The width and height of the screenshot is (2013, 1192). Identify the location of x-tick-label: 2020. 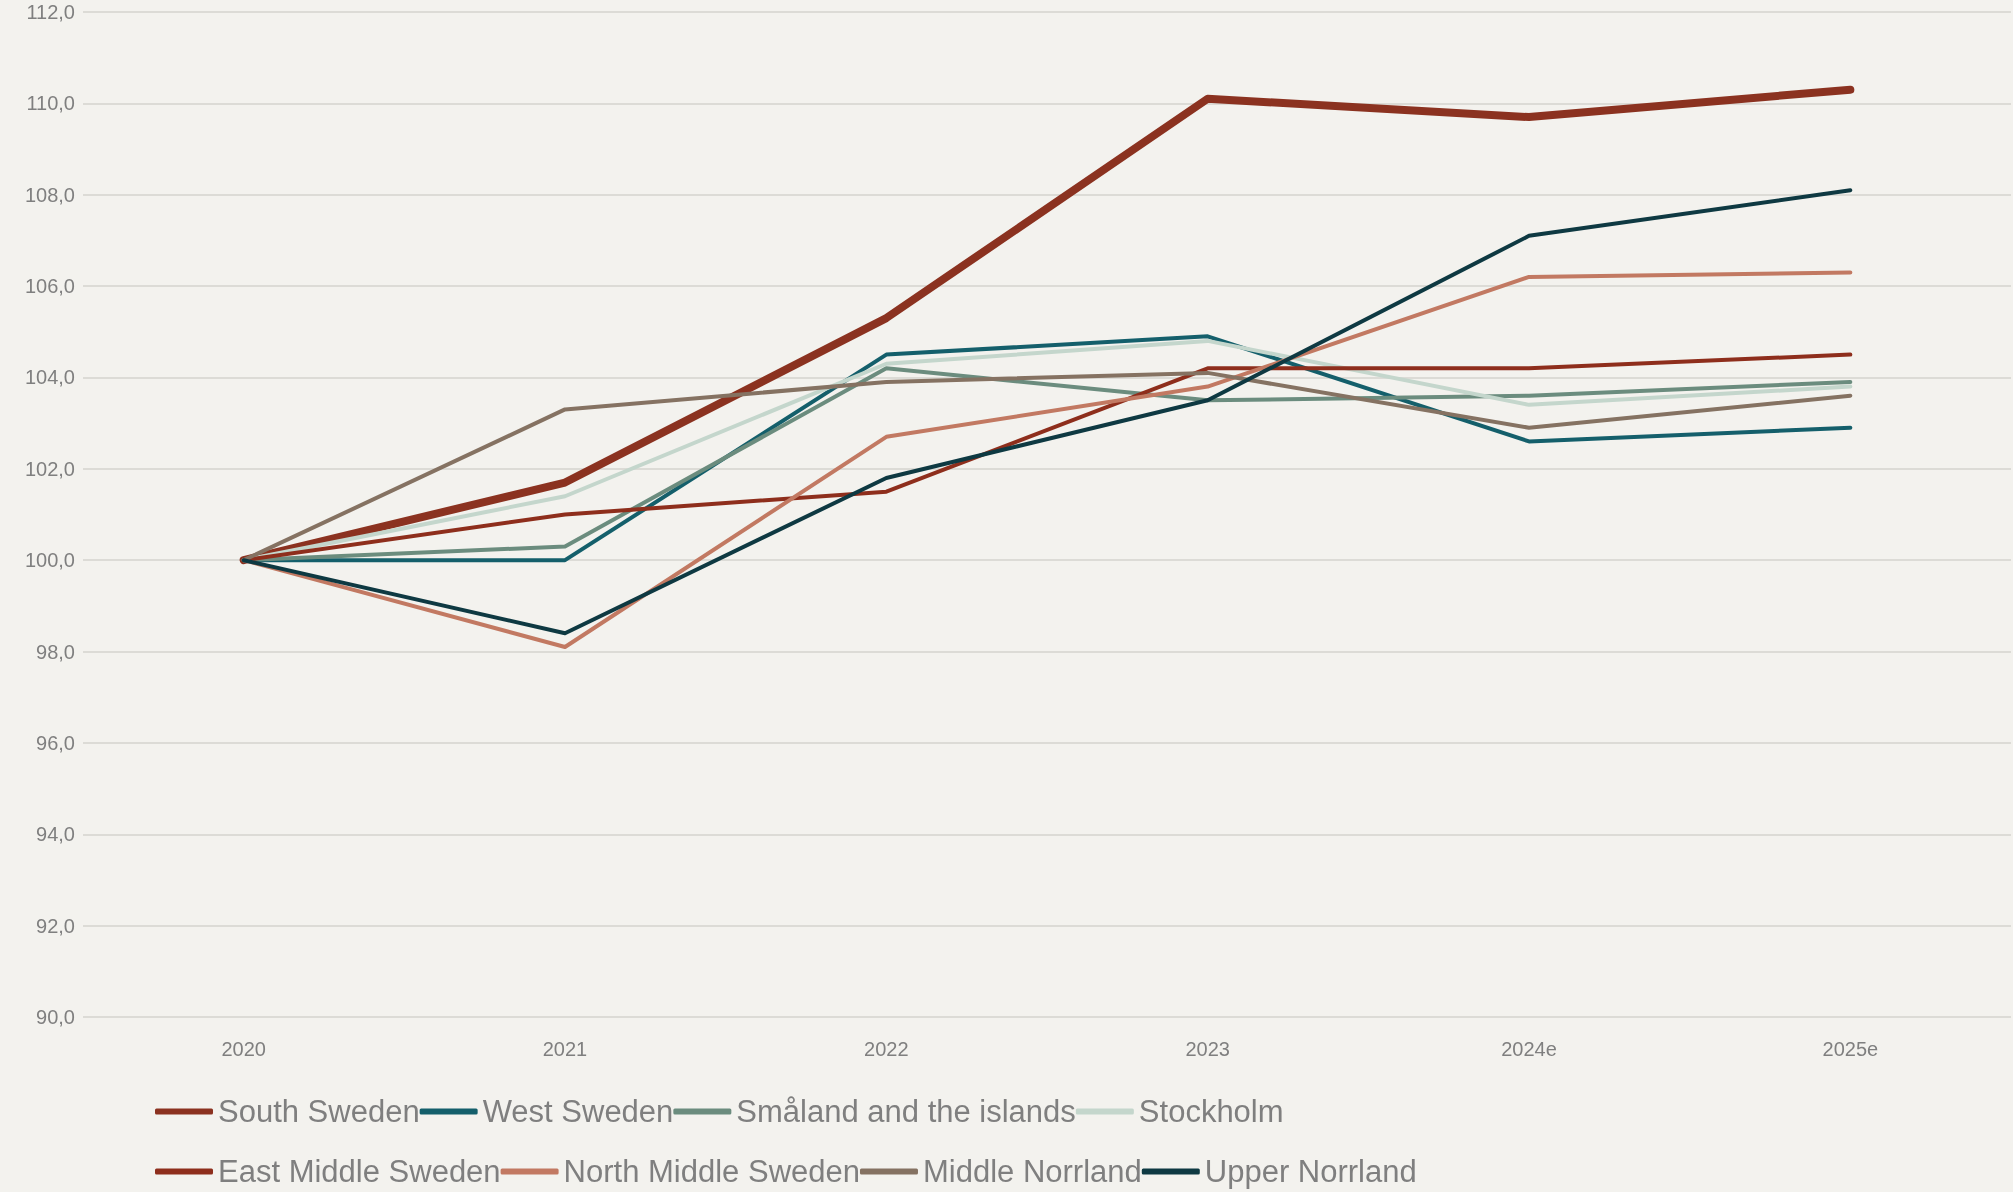
(243, 1049).